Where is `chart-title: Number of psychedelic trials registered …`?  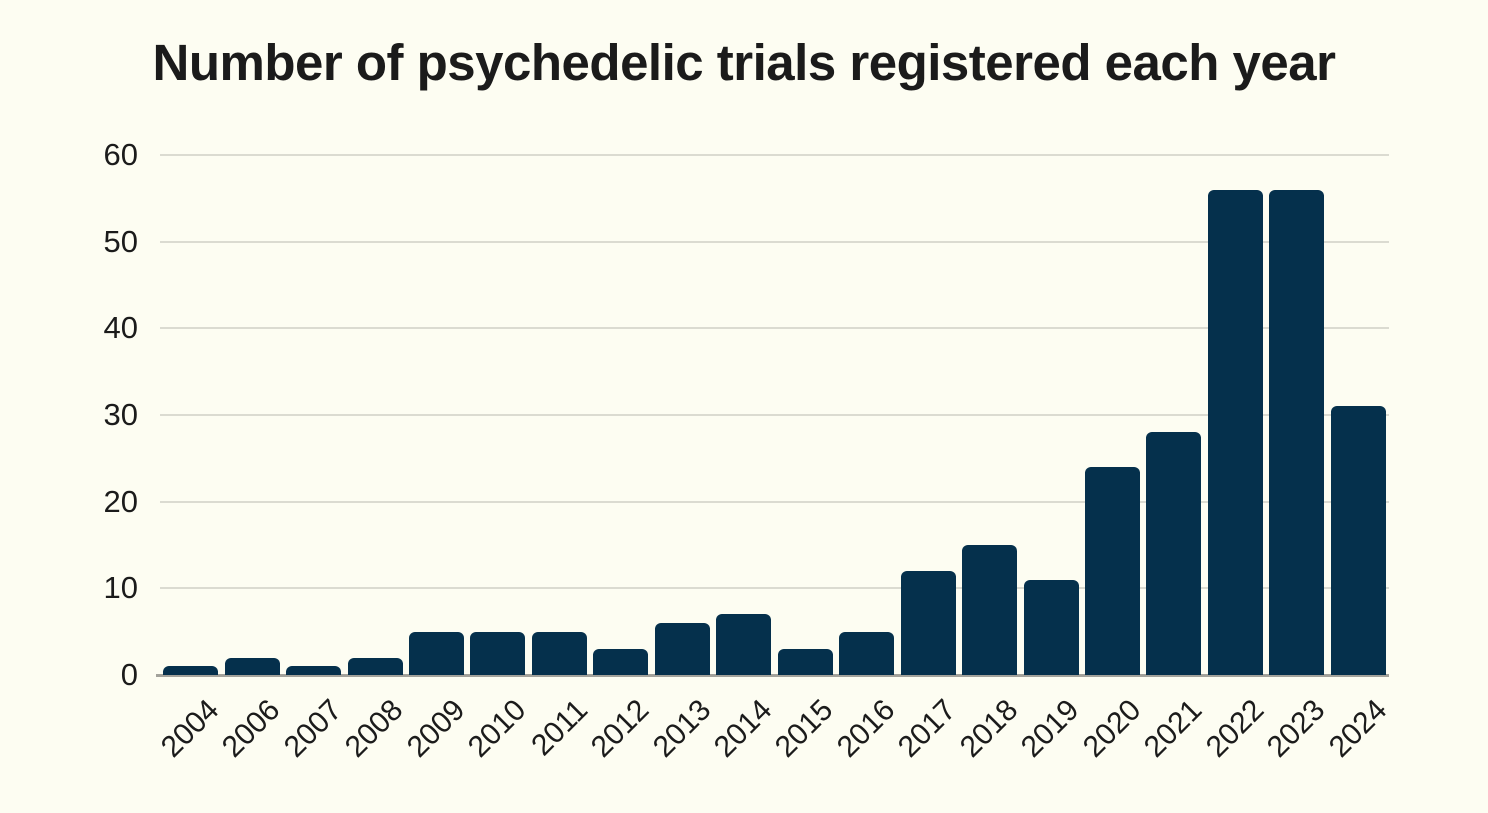 chart-title: Number of psychedelic trials registered … is located at coordinates (744, 62).